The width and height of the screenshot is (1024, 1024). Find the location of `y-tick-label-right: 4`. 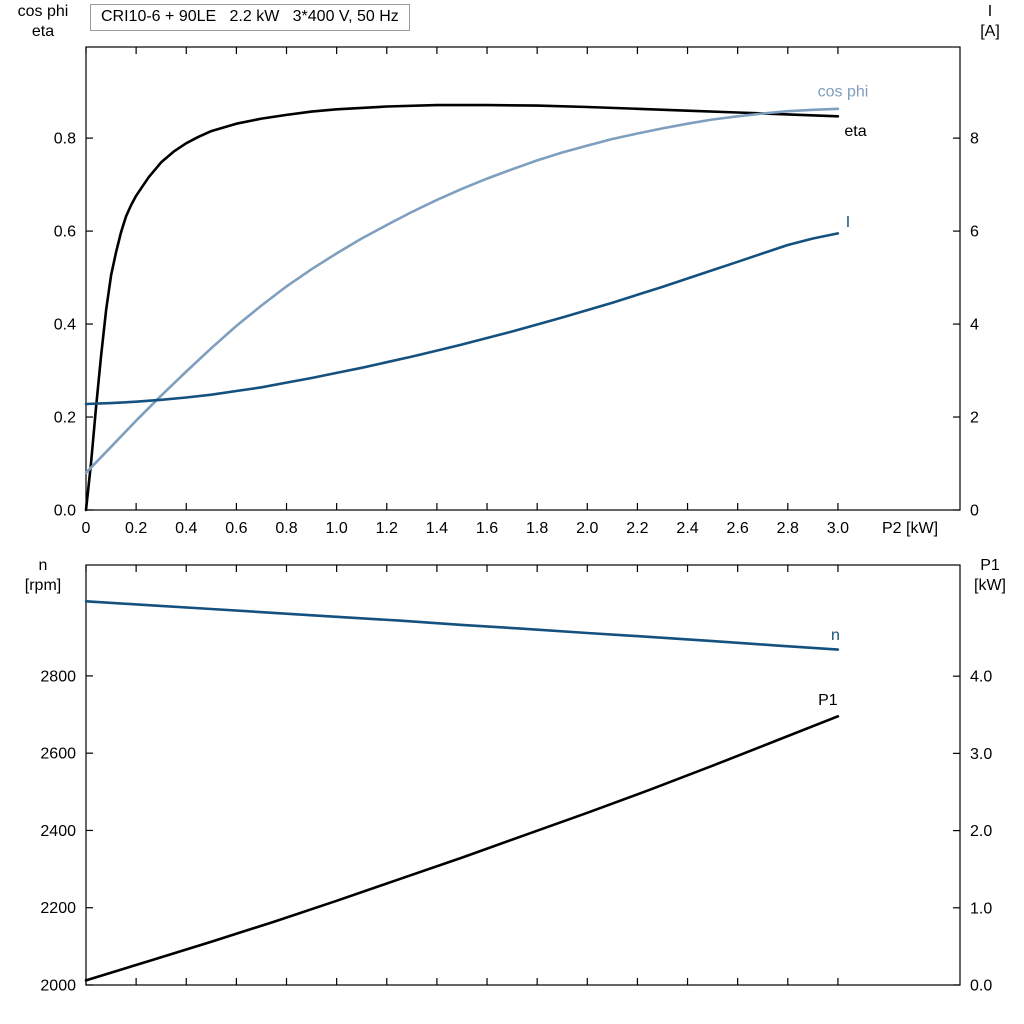

y-tick-label-right: 4 is located at coordinates (974, 325).